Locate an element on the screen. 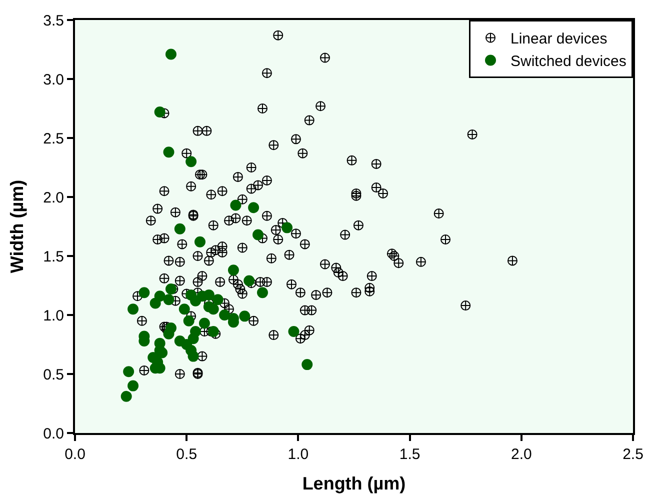  y-tick-label: 3.5 is located at coordinates (53, 21).